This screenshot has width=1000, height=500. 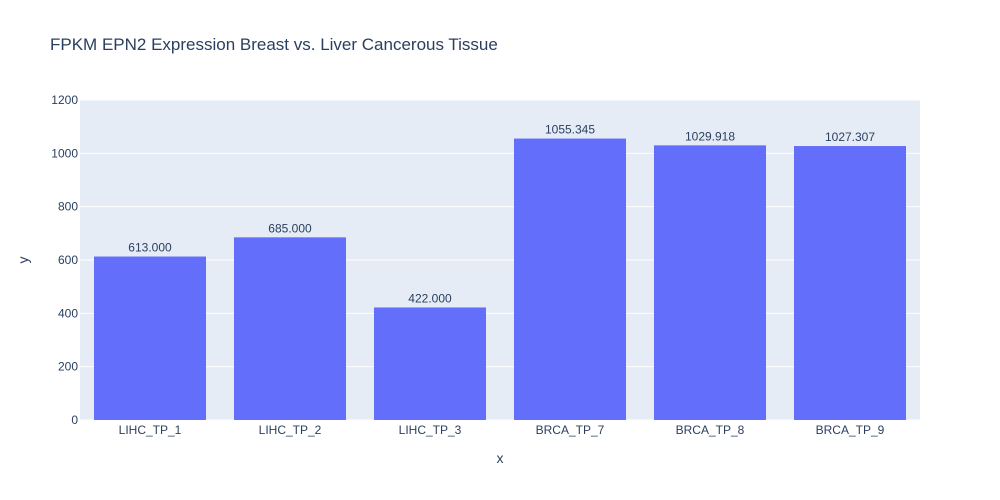 What do you see at coordinates (150, 248) in the screenshot?
I see `bar-data-label: 613.000` at bounding box center [150, 248].